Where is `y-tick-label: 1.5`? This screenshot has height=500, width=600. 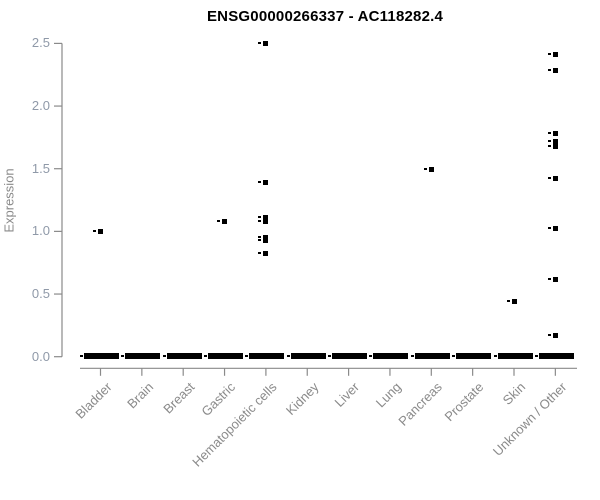 y-tick-label: 1.5 is located at coordinates (40, 168).